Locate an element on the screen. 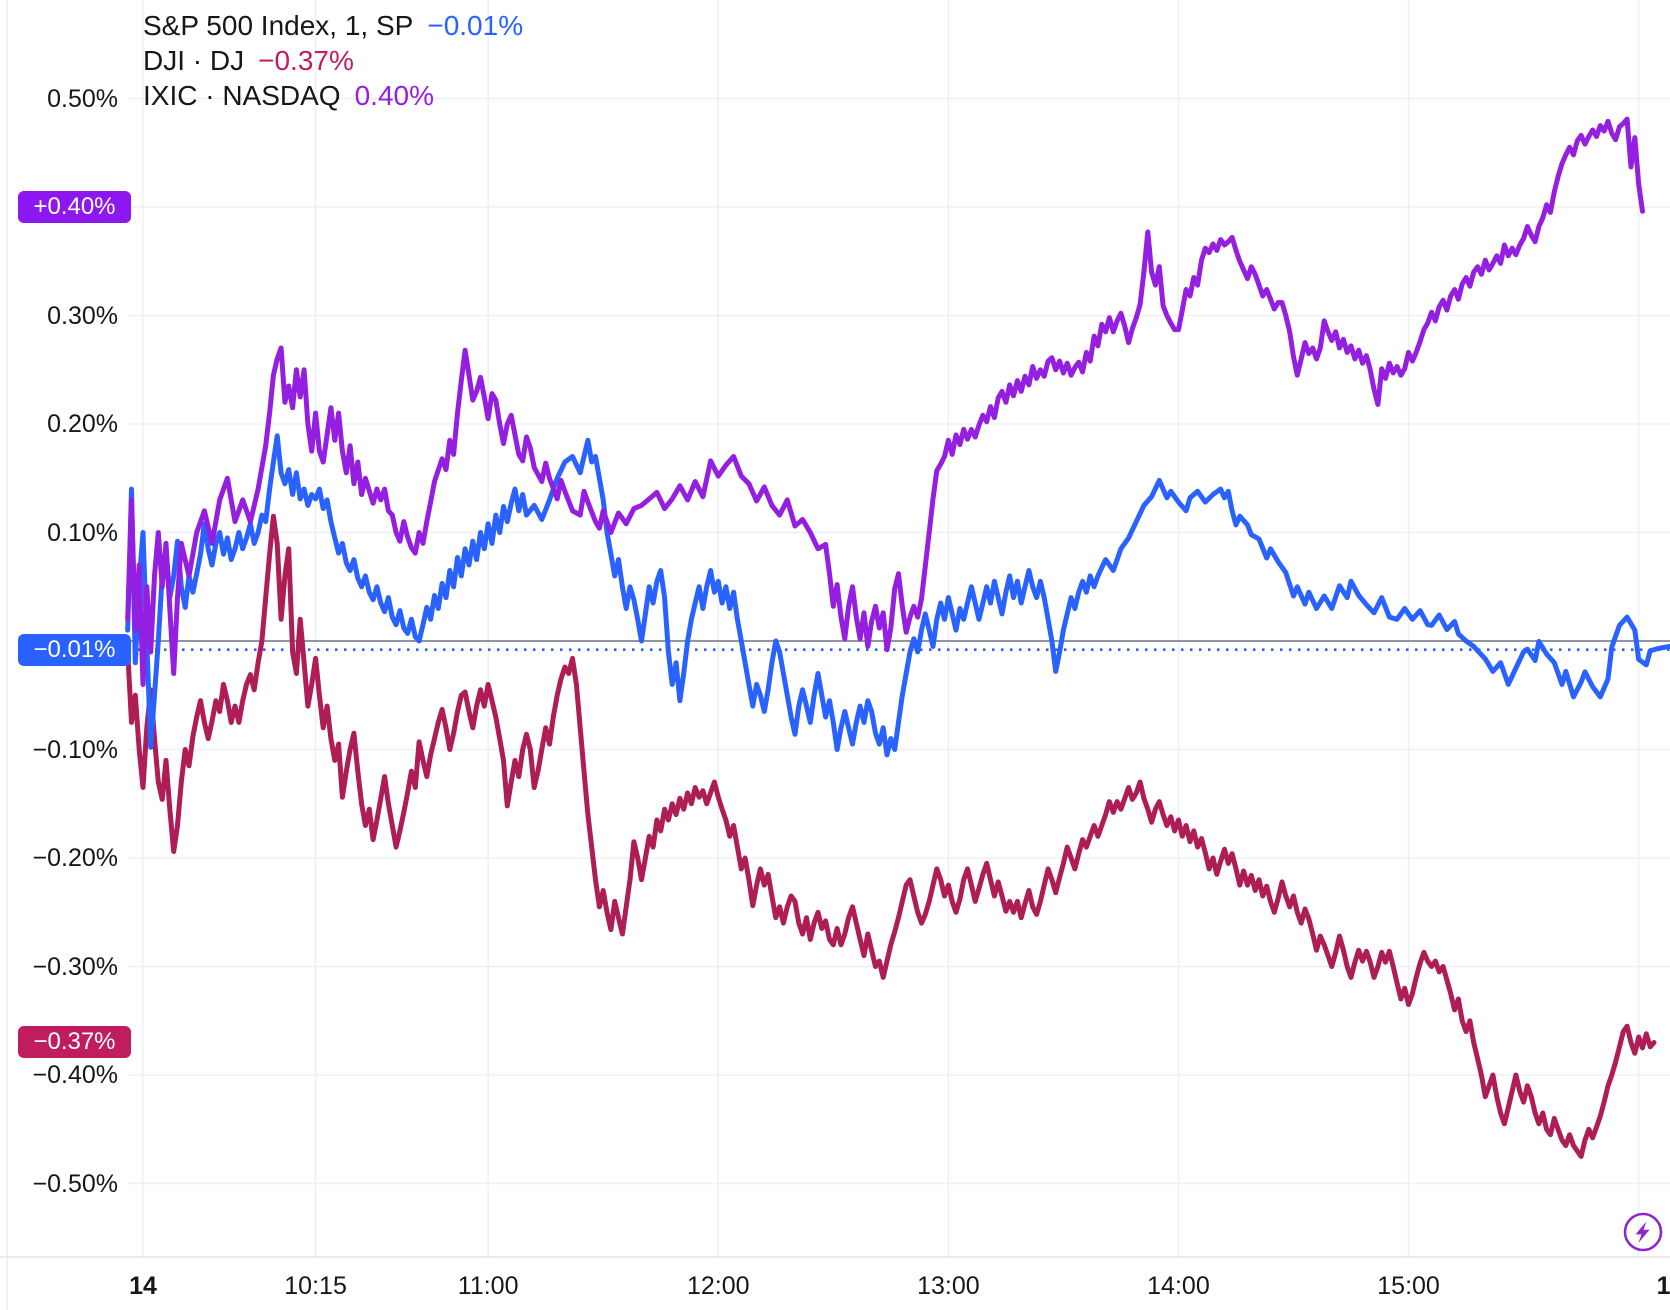  legend-item-dji: DJI · DJ −0.37% is located at coordinates (333, 60).